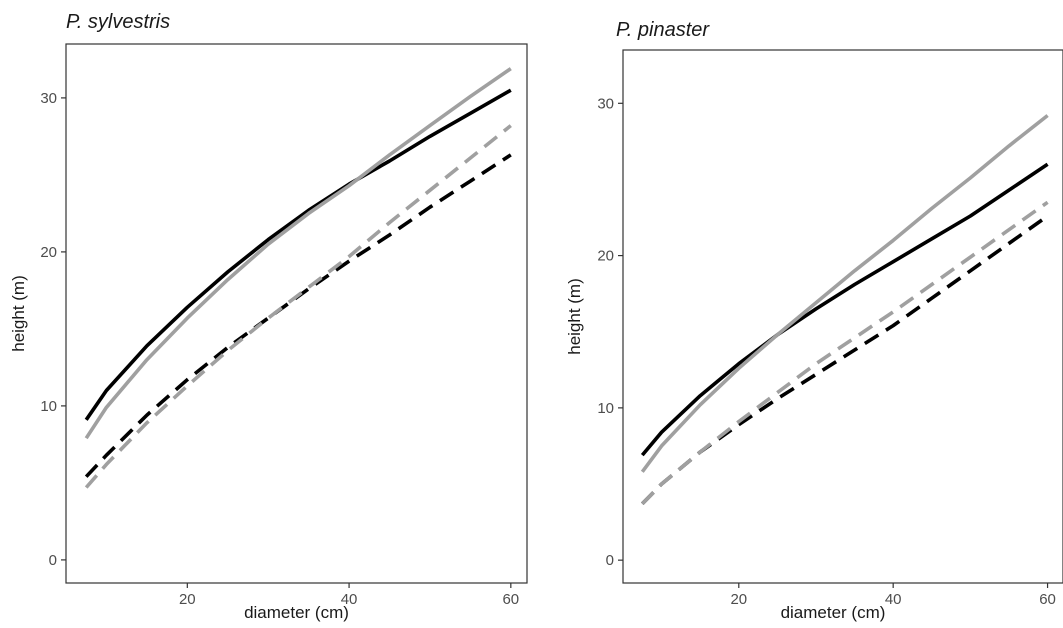  I want to click on panel-title: P. pinaster, so click(663, 30).